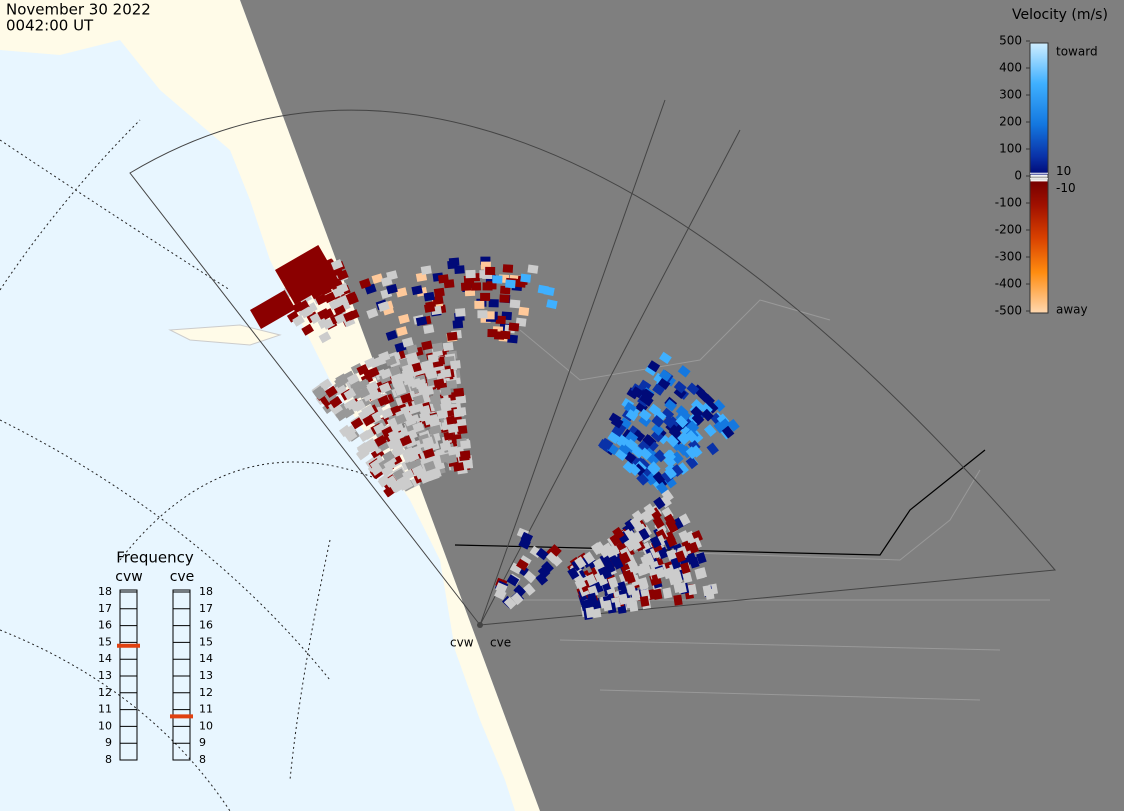 The height and width of the screenshot is (811, 1124). Describe the element at coordinates (1010, 149) in the screenshot. I see `colorbar-tick-label: 100` at that location.